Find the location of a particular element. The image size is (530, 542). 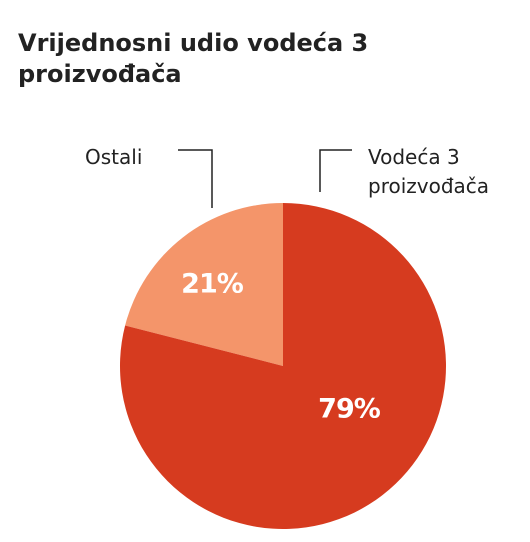

value-label: 21% is located at coordinates (212, 284).